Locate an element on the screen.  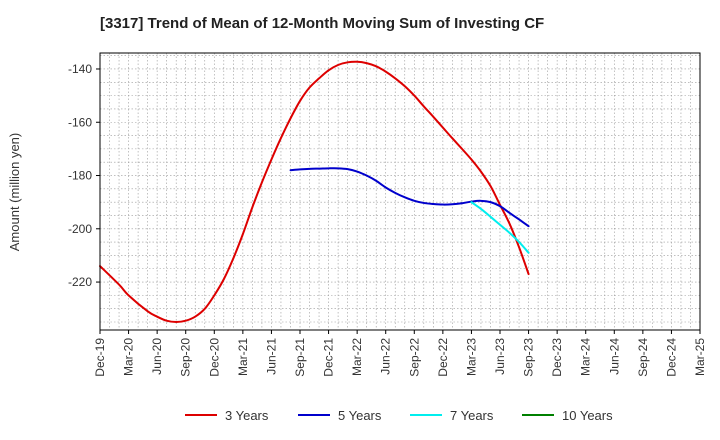
y-tick-label: -180 is located at coordinates (80, 176).